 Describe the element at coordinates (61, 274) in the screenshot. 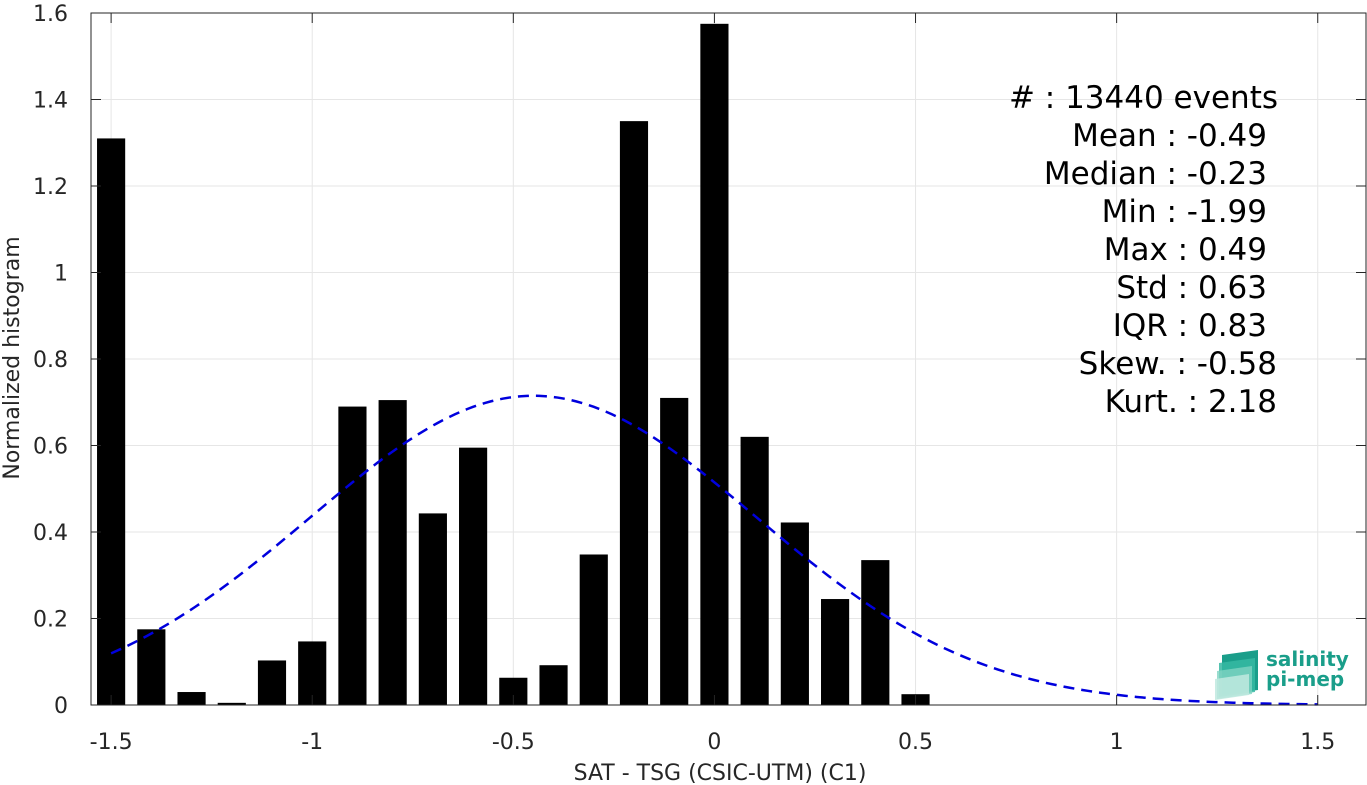

I see `y-tick-label-5: 1` at that location.